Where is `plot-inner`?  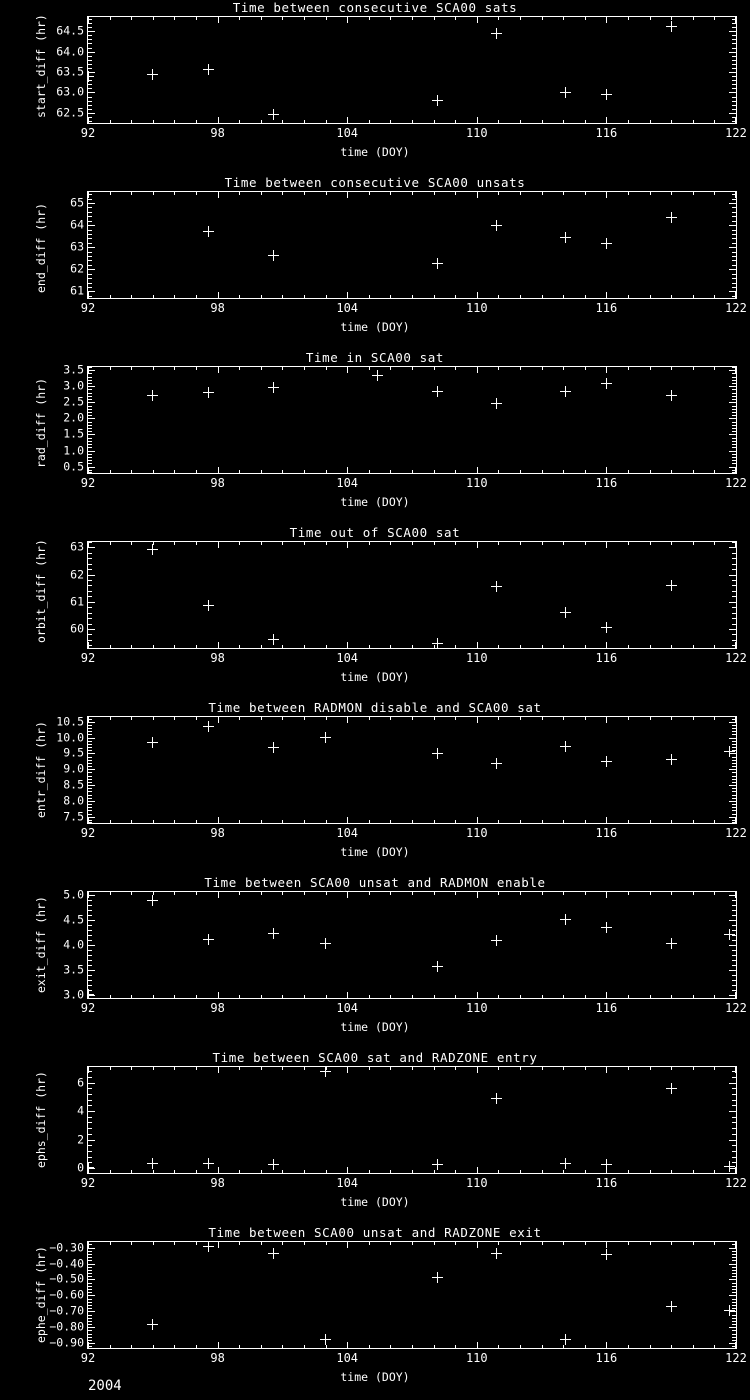
plot-inner is located at coordinates (412, 420).